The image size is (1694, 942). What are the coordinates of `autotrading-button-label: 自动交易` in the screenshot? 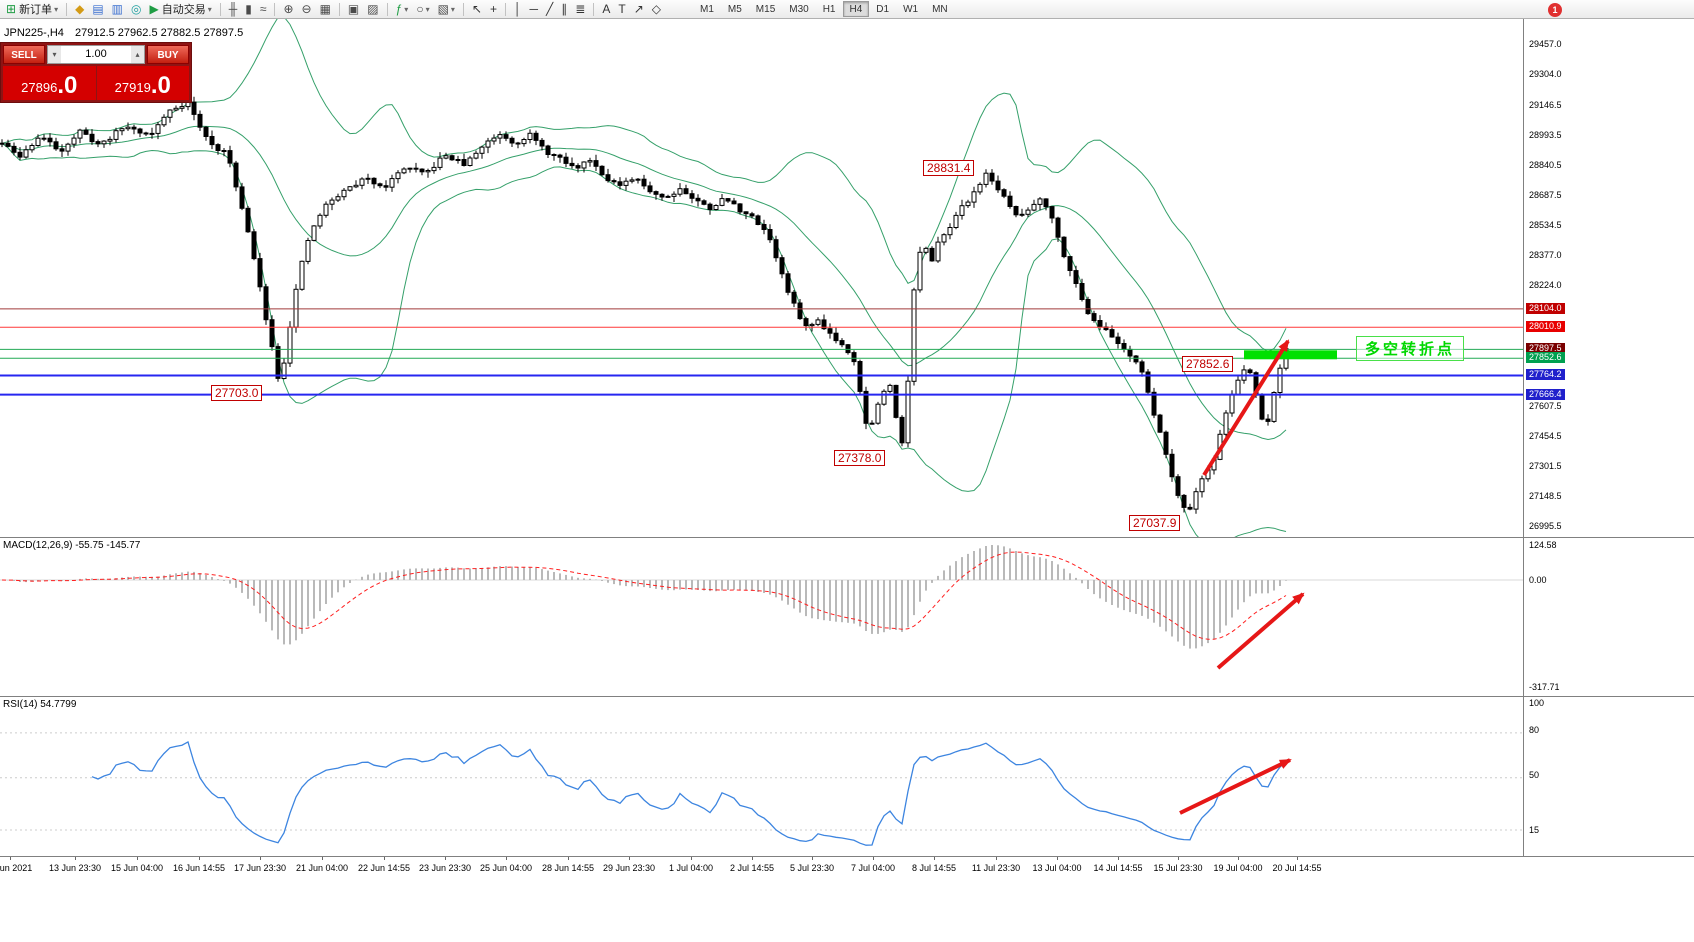 It's located at (183, 10).